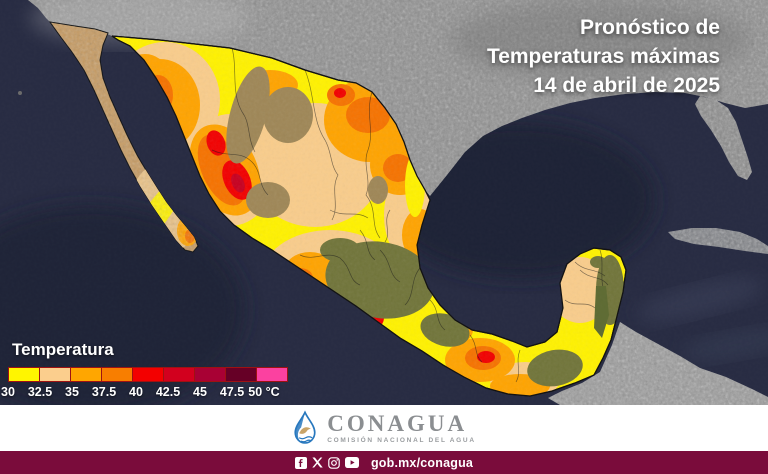 The image size is (768, 474). Describe the element at coordinates (626, 85) in the screenshot. I see `title-line-3: 14 de abril de 2025` at that location.